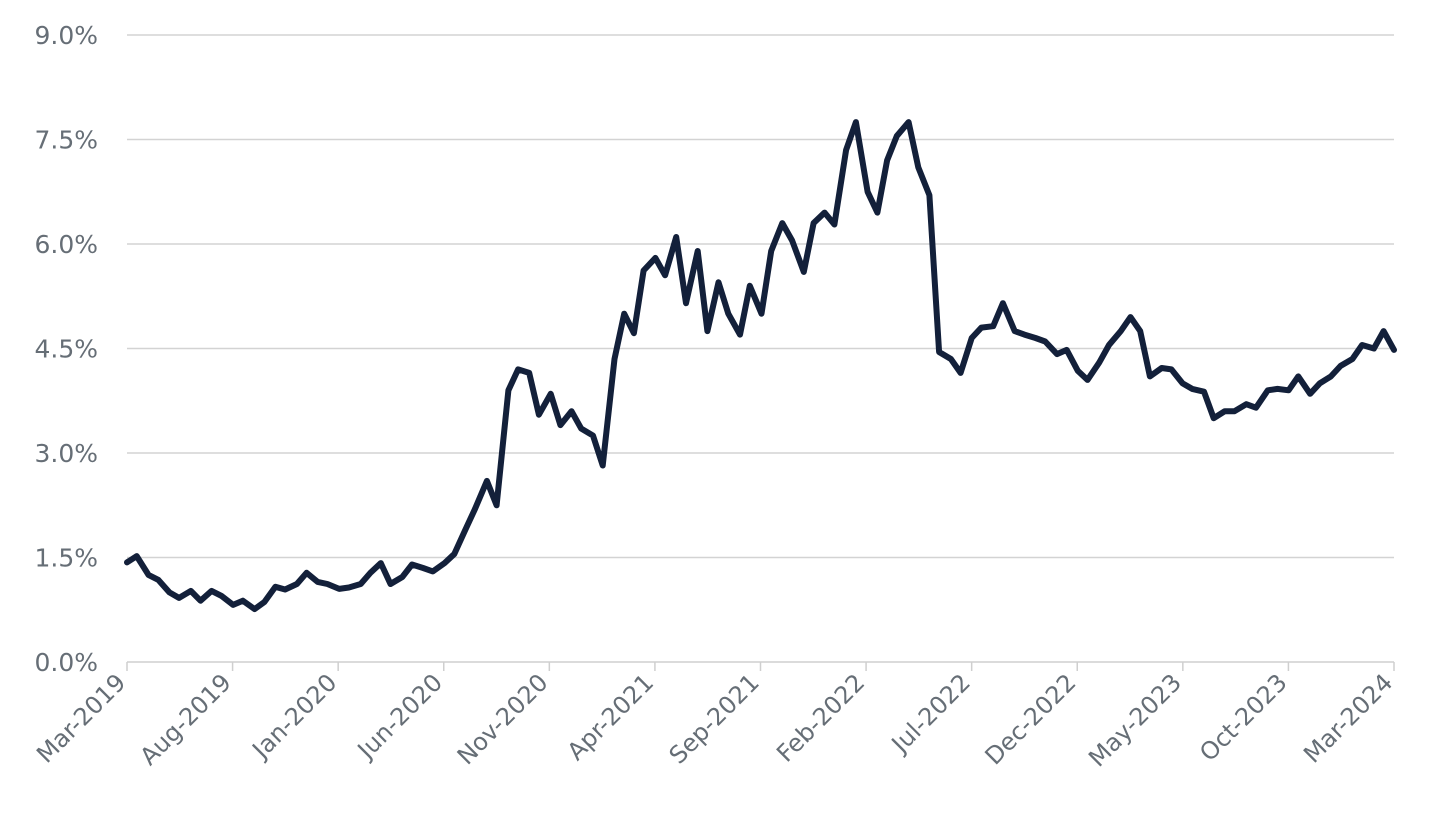 The image size is (1456, 829). What do you see at coordinates (399, 716) in the screenshot?
I see `x-tick-label: Jun-2020` at bounding box center [399, 716].